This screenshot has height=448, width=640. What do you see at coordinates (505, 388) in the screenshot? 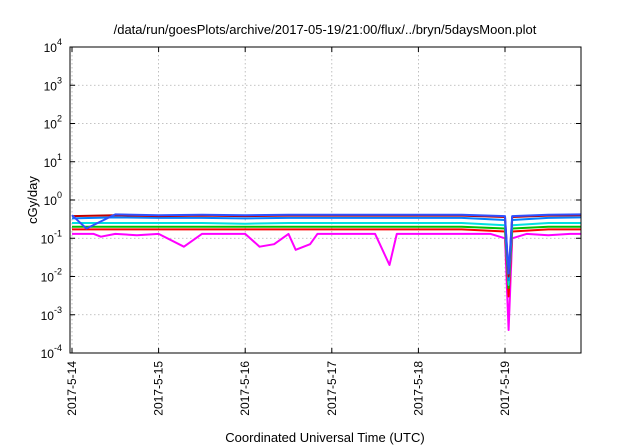
I see `x-tick-label: 2017-5-19` at bounding box center [505, 388].